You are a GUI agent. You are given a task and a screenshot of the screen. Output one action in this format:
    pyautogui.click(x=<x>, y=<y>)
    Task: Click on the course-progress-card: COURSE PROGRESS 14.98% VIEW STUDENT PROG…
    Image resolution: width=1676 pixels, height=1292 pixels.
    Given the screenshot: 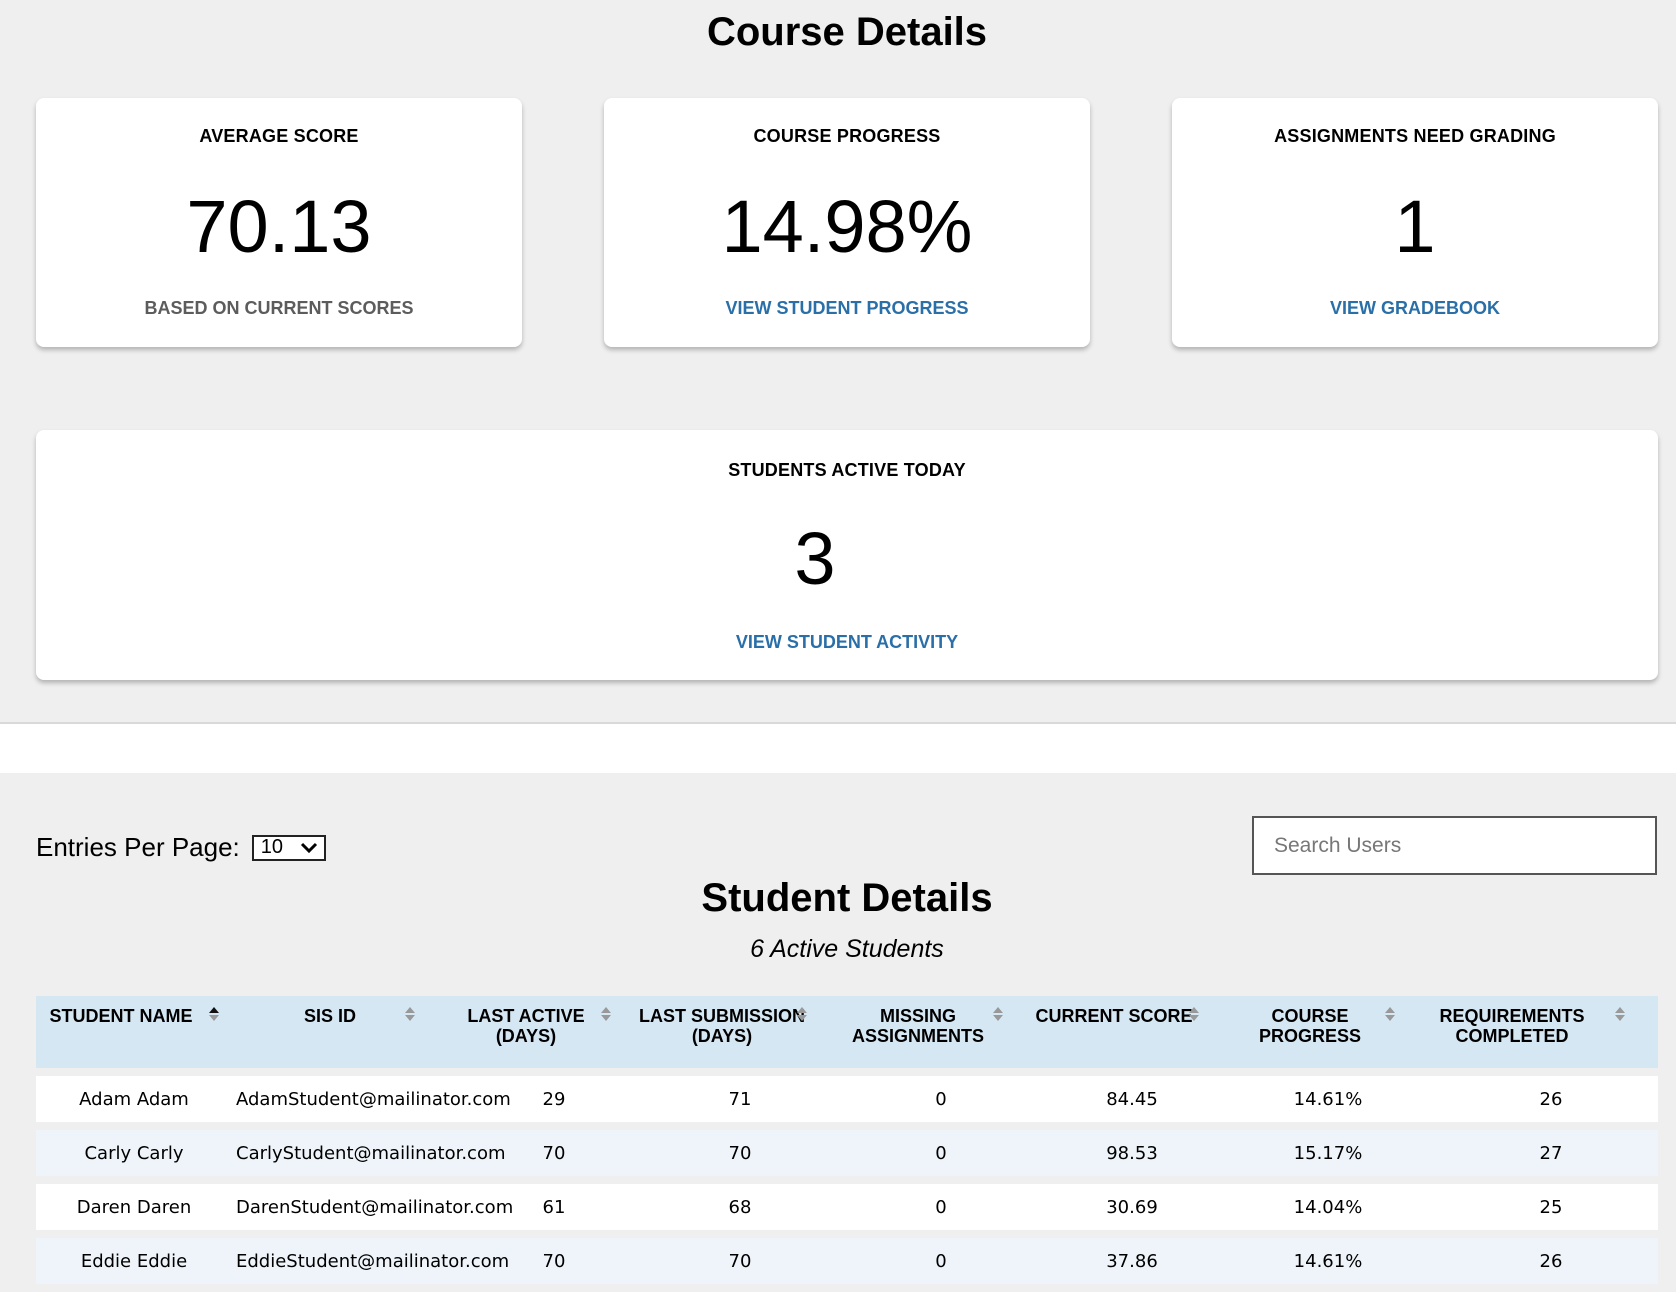 What is the action you would take?
    pyautogui.click(x=847, y=222)
    